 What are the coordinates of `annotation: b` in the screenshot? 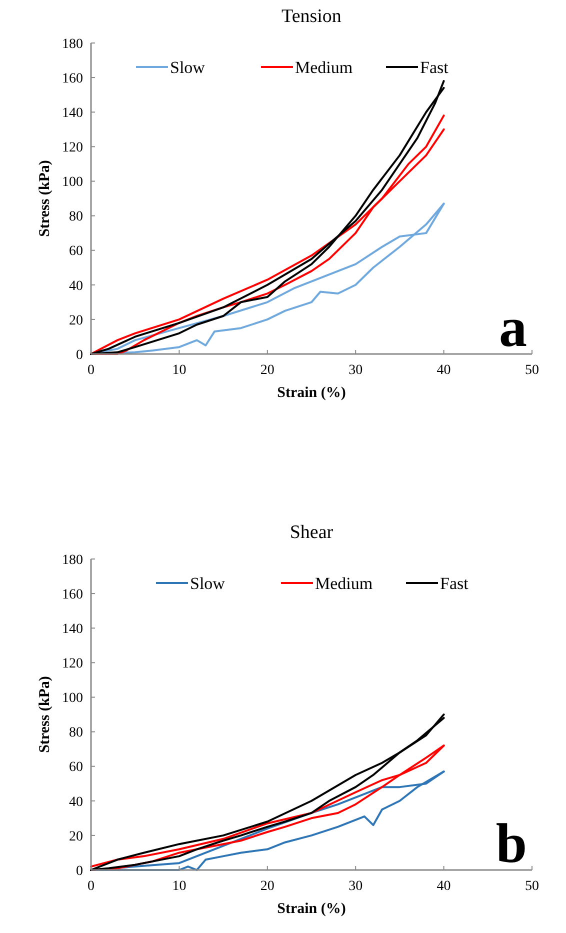 It's located at (511, 844).